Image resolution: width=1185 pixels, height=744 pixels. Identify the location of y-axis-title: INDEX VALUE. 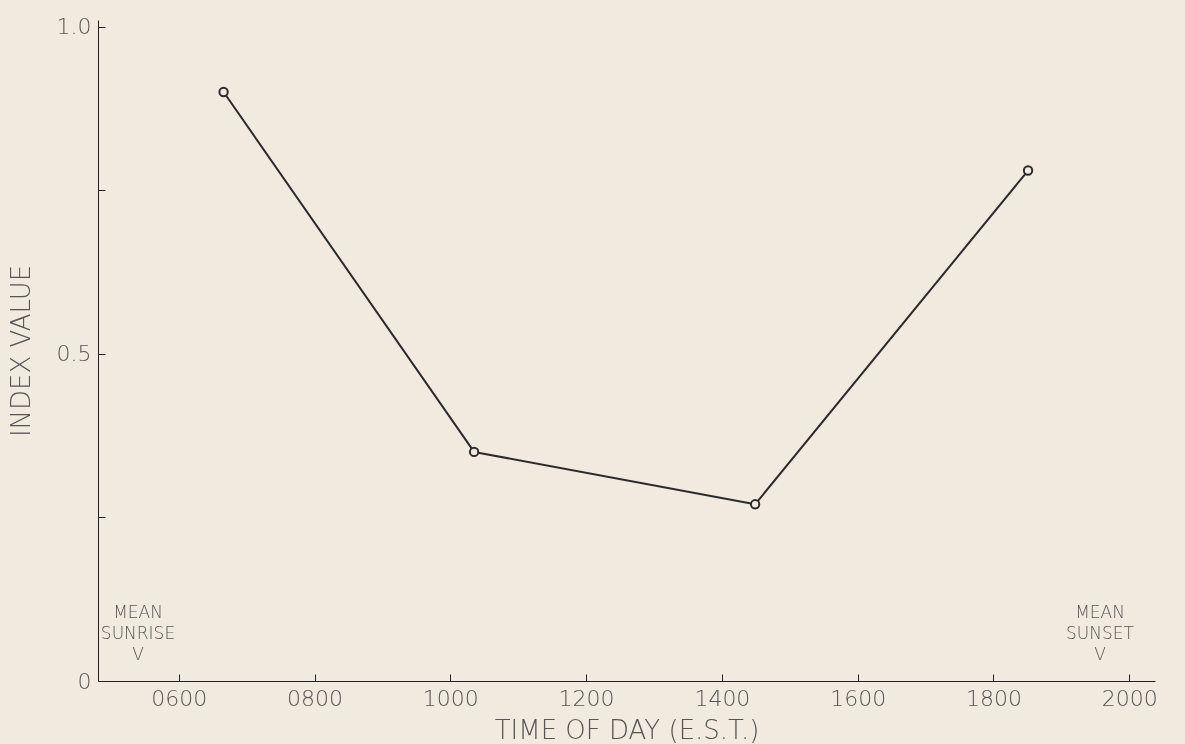
(20, 351).